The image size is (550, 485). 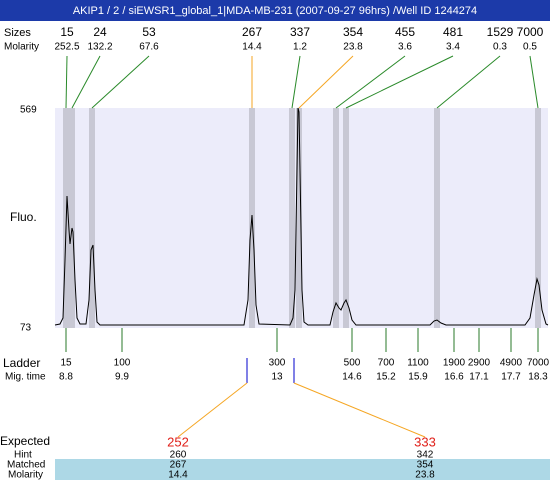 I want to click on ladder-size: 15, so click(x=66, y=363).